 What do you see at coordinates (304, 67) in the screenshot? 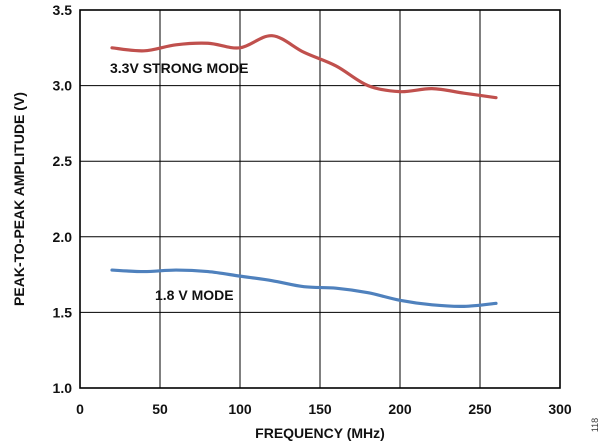
I see `series-line-3v3-strong-mode` at bounding box center [304, 67].